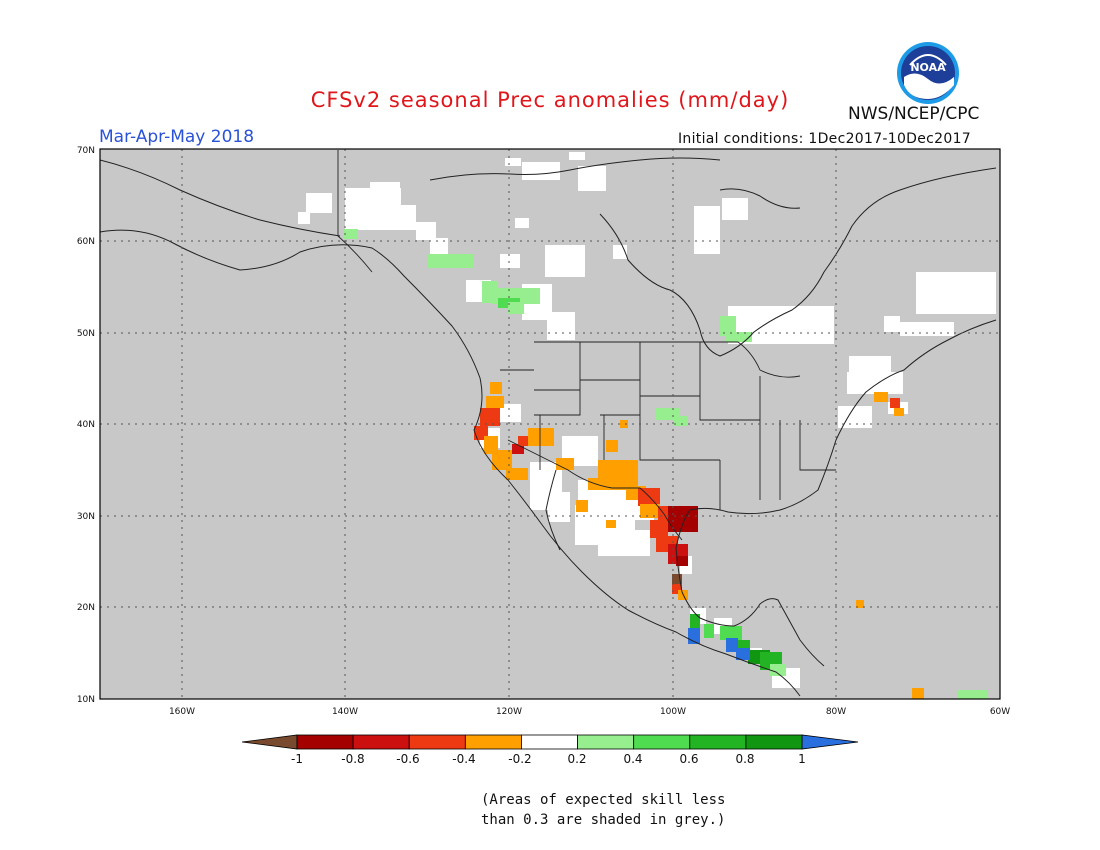  What do you see at coordinates (914, 114) in the screenshot?
I see `agency-label: NWS/NCEP/CPC` at bounding box center [914, 114].